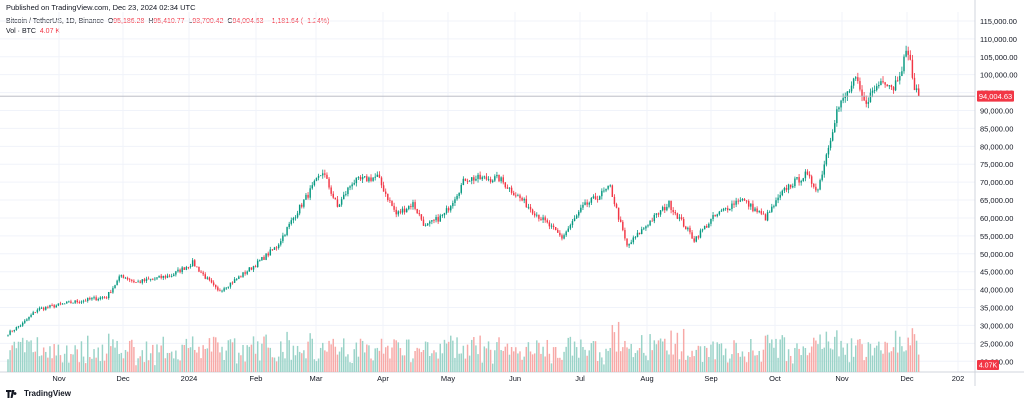 Image resolution: width=1024 pixels, height=404 pixels. Describe the element at coordinates (988, 365) in the screenshot. I see `last-volume-badge` at that location.